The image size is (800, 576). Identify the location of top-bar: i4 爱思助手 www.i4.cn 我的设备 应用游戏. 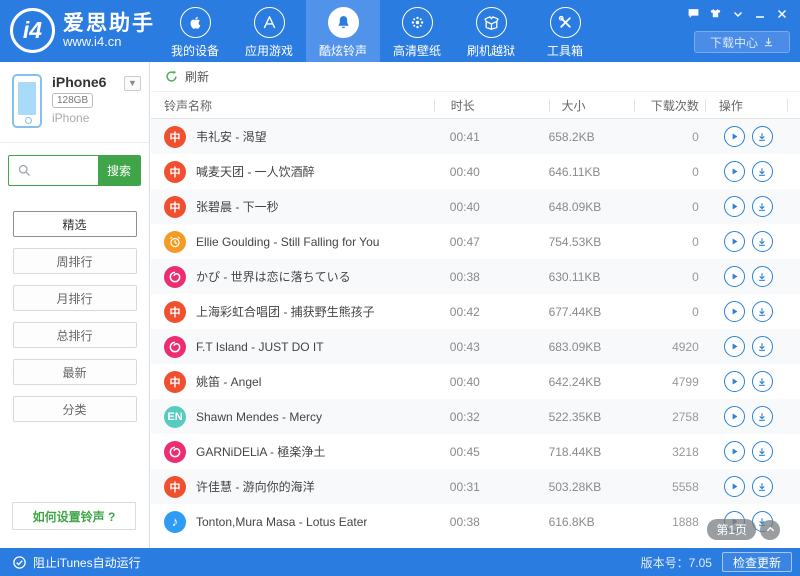
(400, 31).